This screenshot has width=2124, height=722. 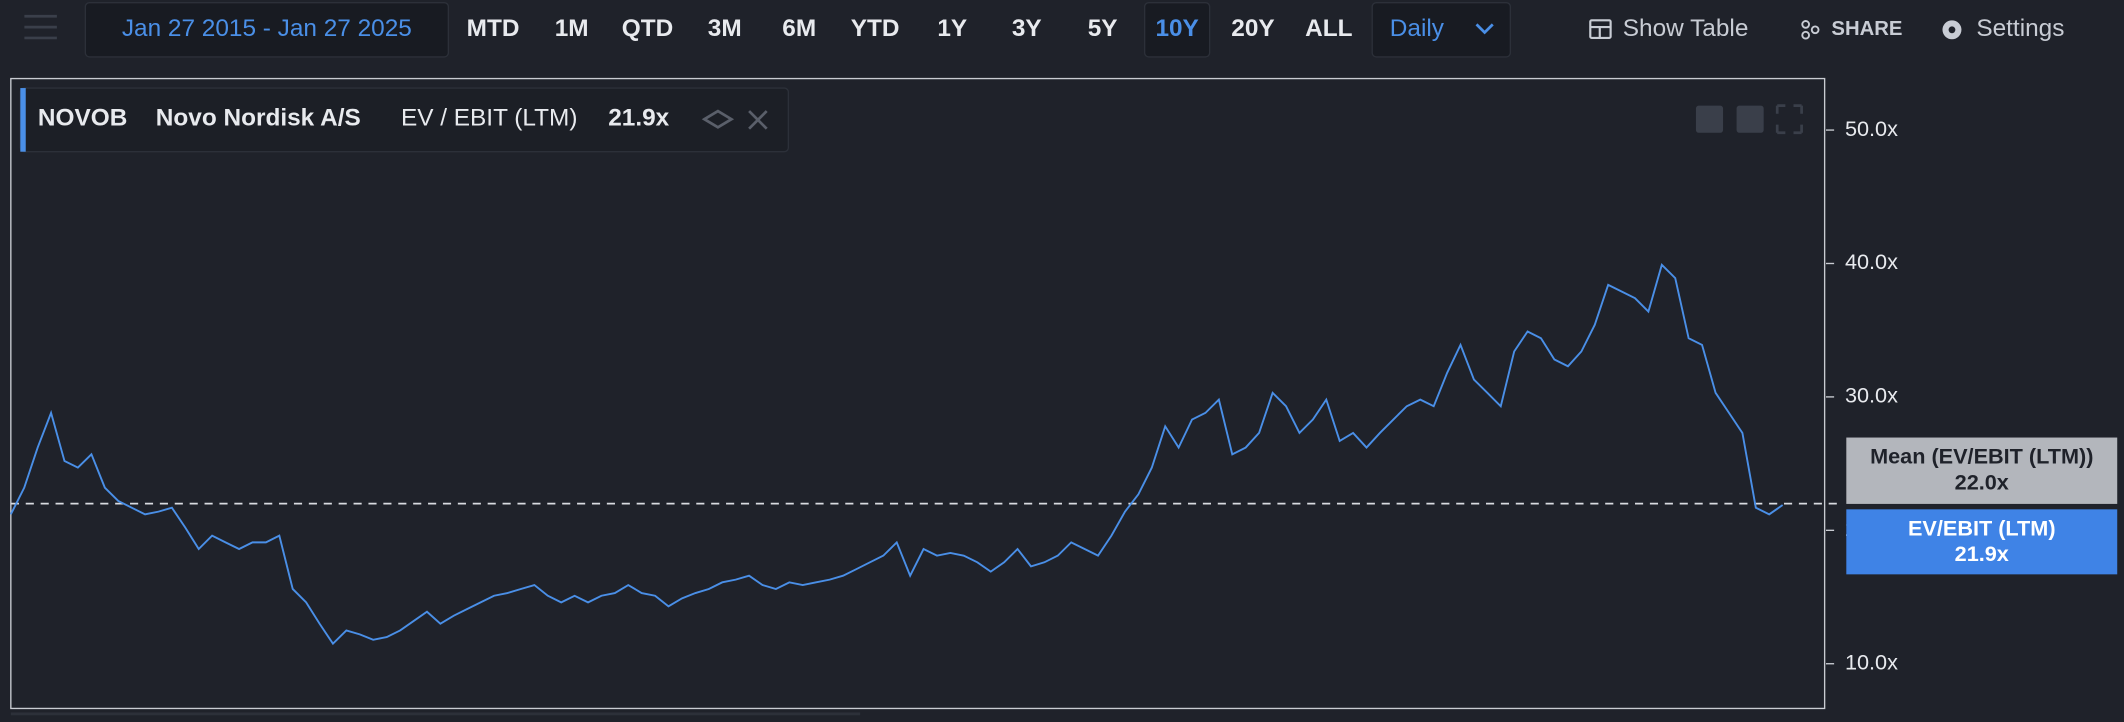 I want to click on legend-accent, so click(x=23, y=120).